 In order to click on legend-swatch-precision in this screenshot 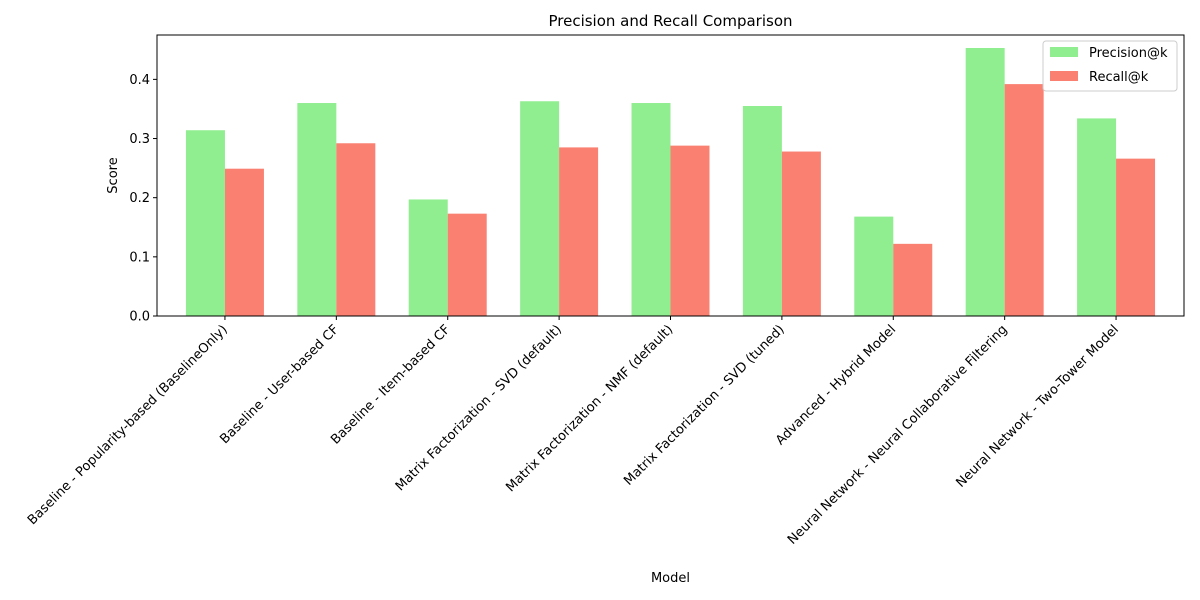, I will do `click(1064, 52)`.